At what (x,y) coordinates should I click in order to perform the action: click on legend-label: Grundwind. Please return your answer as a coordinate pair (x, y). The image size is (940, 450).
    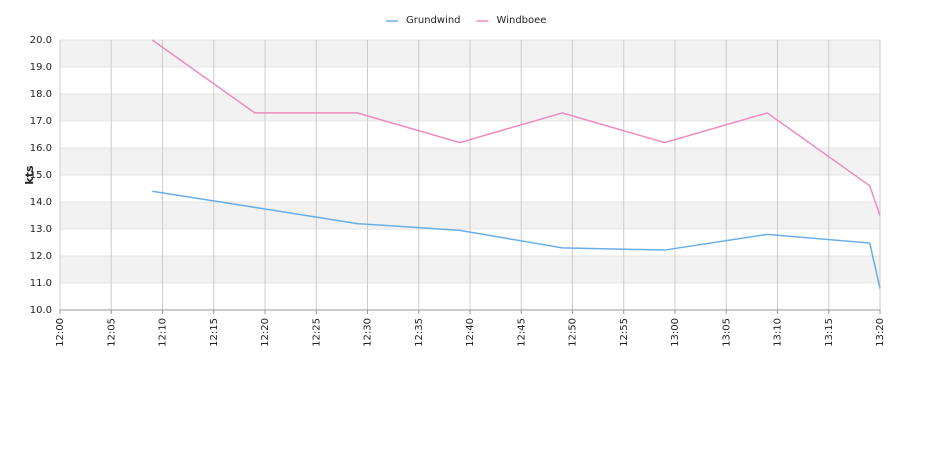
    Looking at the image, I should click on (433, 20).